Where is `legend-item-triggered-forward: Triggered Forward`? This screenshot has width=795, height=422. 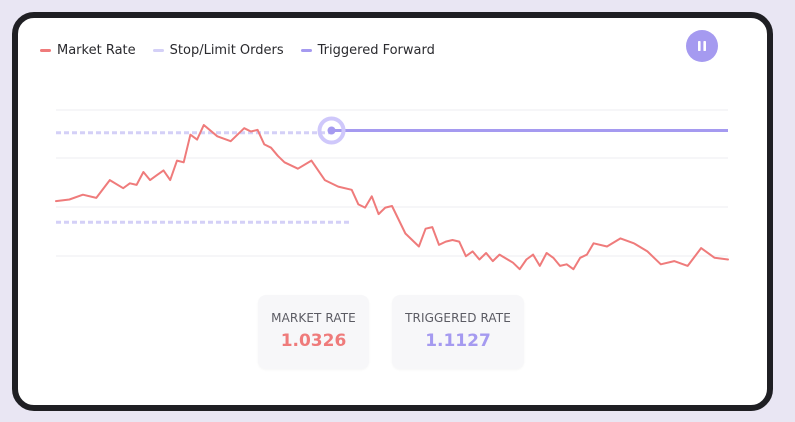
legend-item-triggered-forward: Triggered Forward is located at coordinates (367, 50).